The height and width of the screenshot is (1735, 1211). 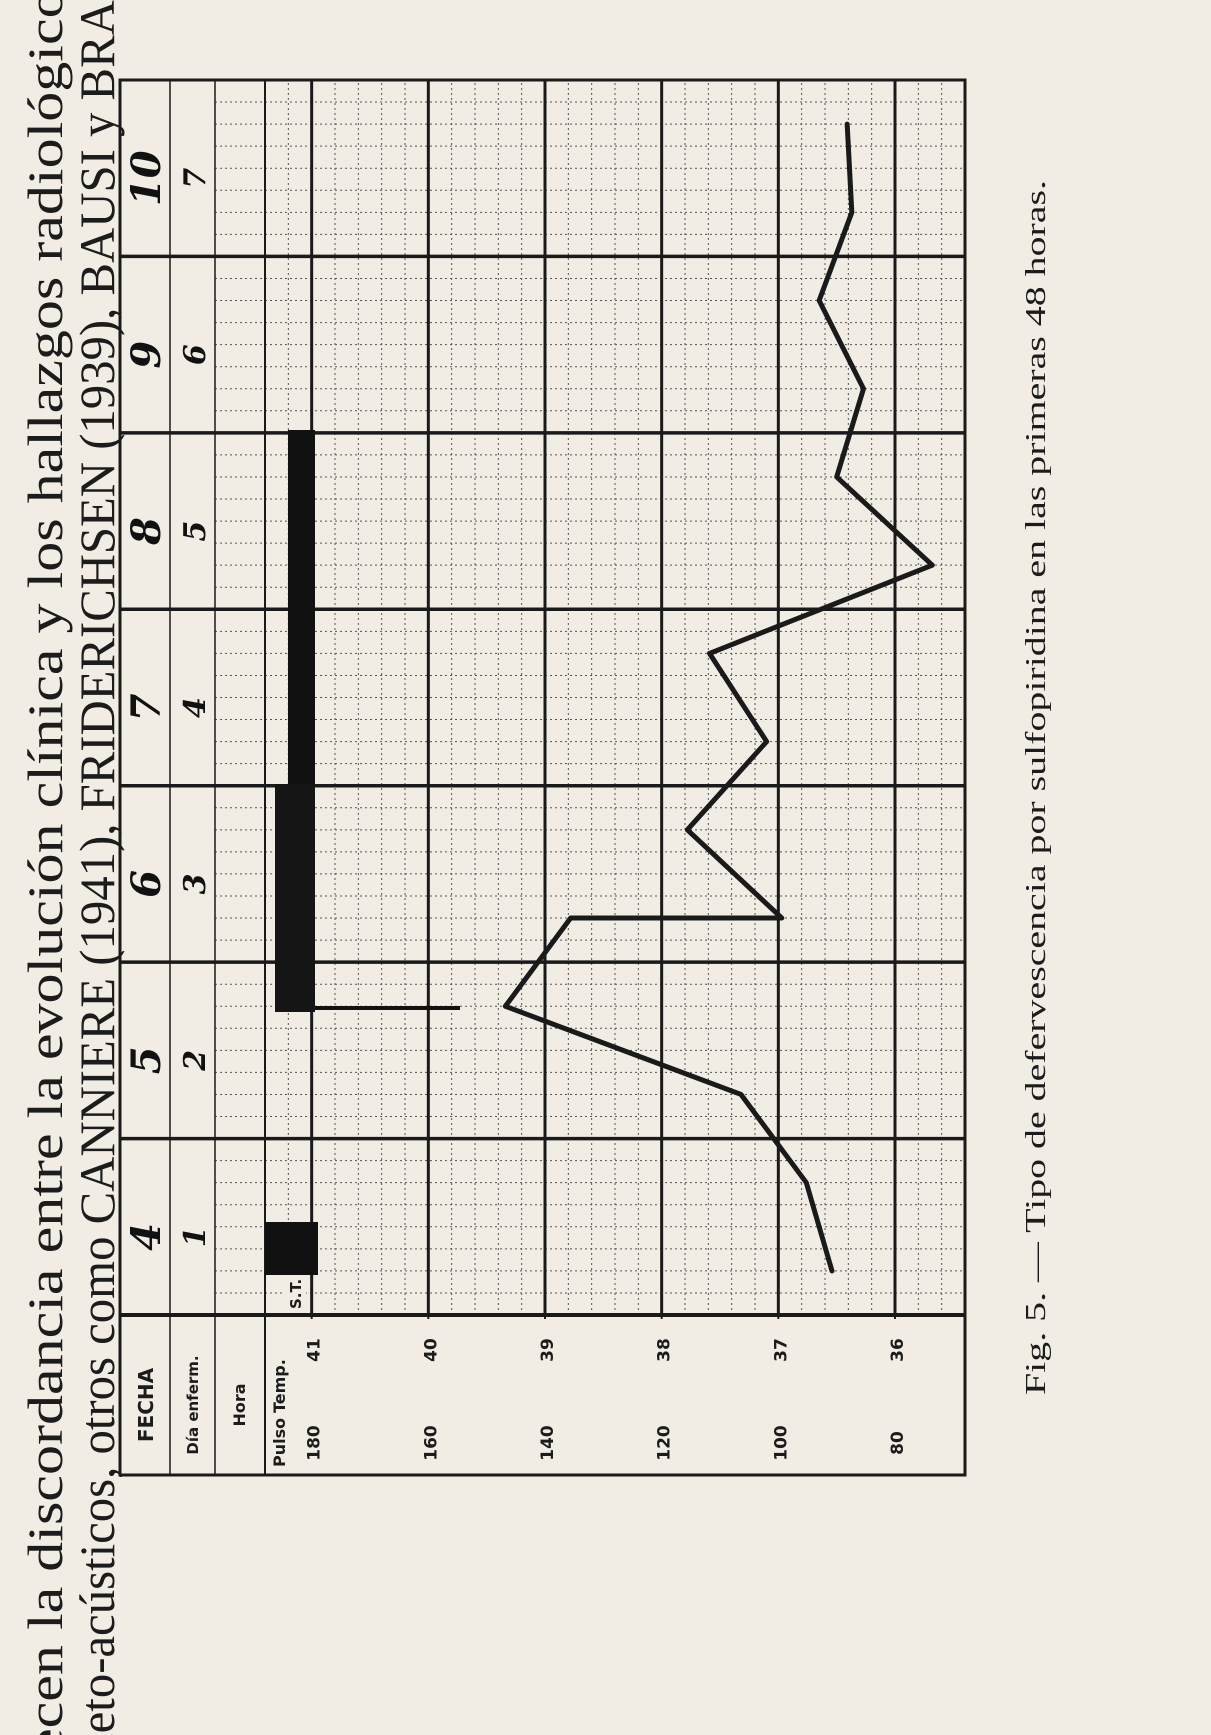 I want to click on y2-tick-label: 140, so click(x=548, y=1443).